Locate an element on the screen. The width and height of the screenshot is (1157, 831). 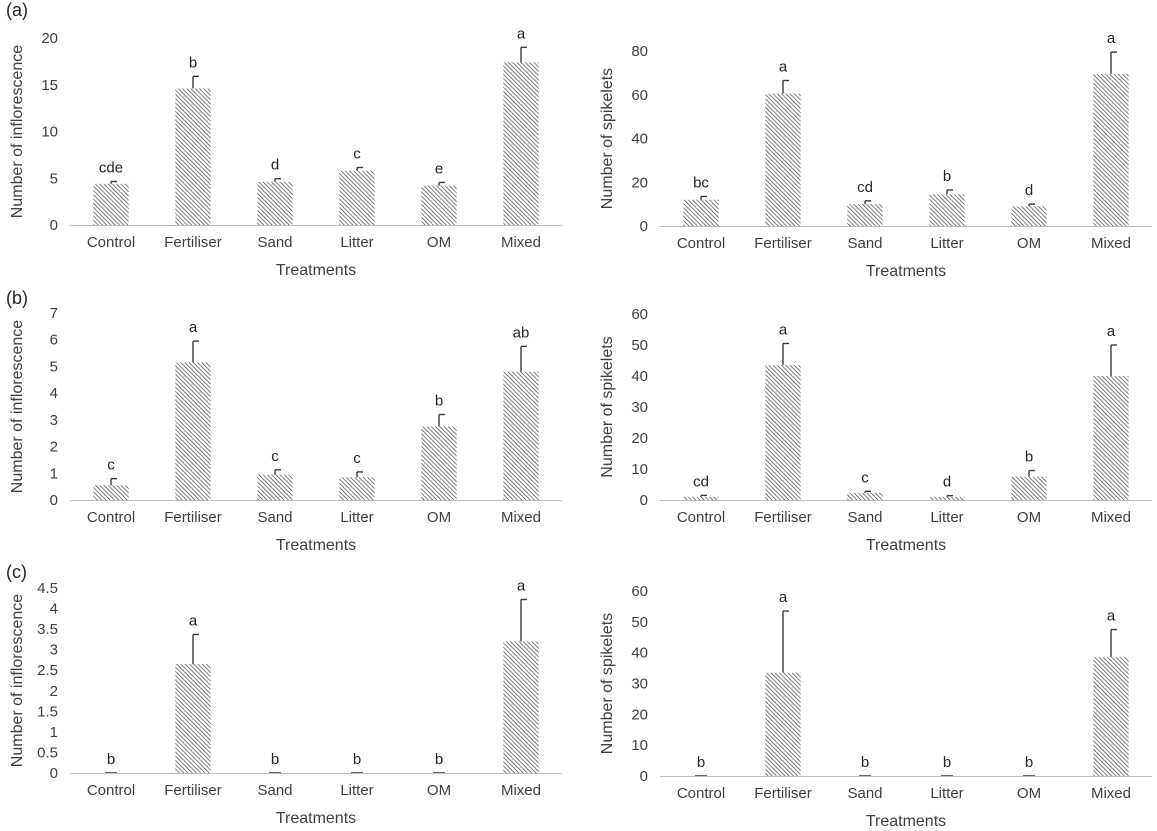
significance-letter: d is located at coordinates (947, 482).